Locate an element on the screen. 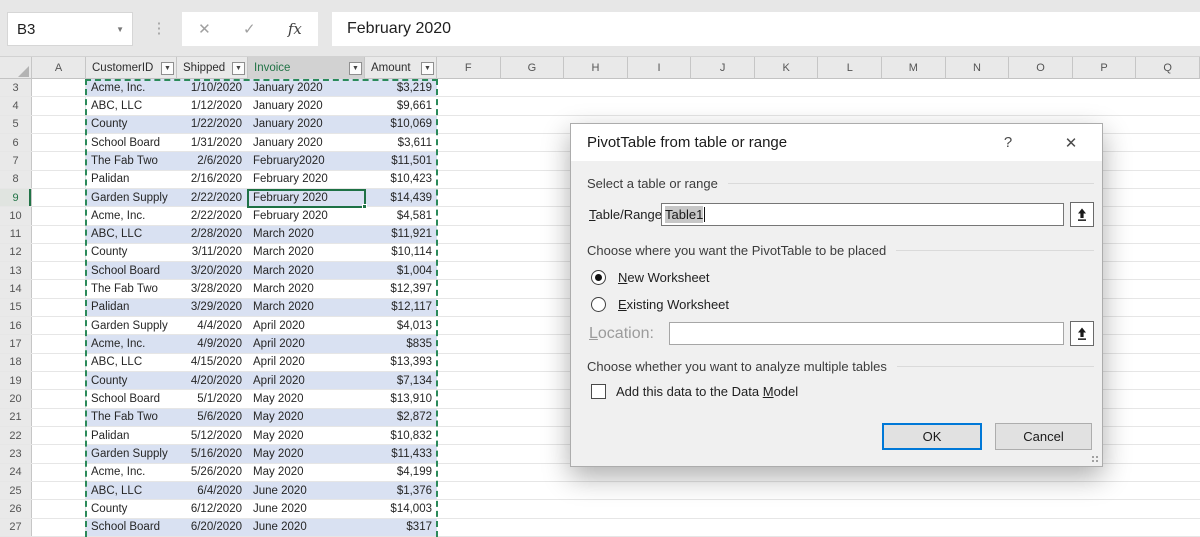 The height and width of the screenshot is (537, 1200). cell-amount: $12,397 is located at coordinates (411, 289).